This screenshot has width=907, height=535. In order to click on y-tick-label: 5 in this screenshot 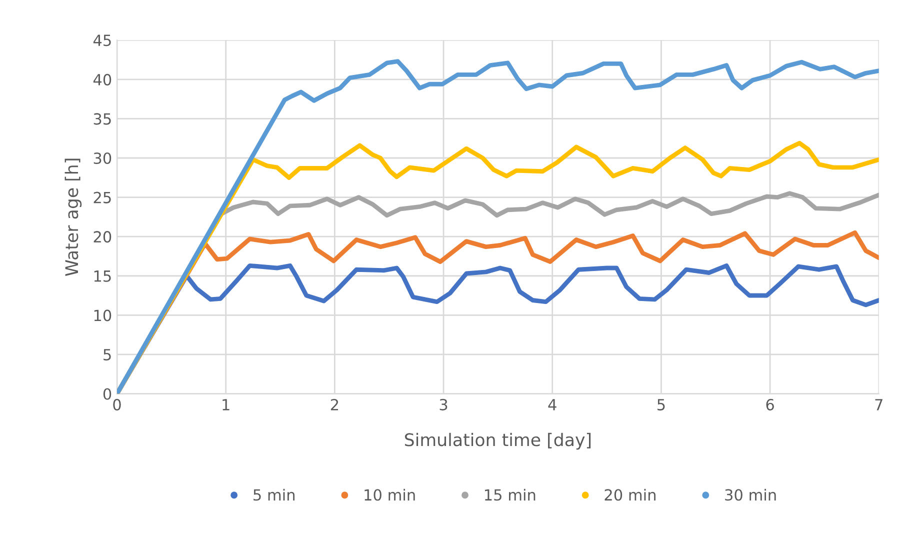, I will do `click(107, 354)`.